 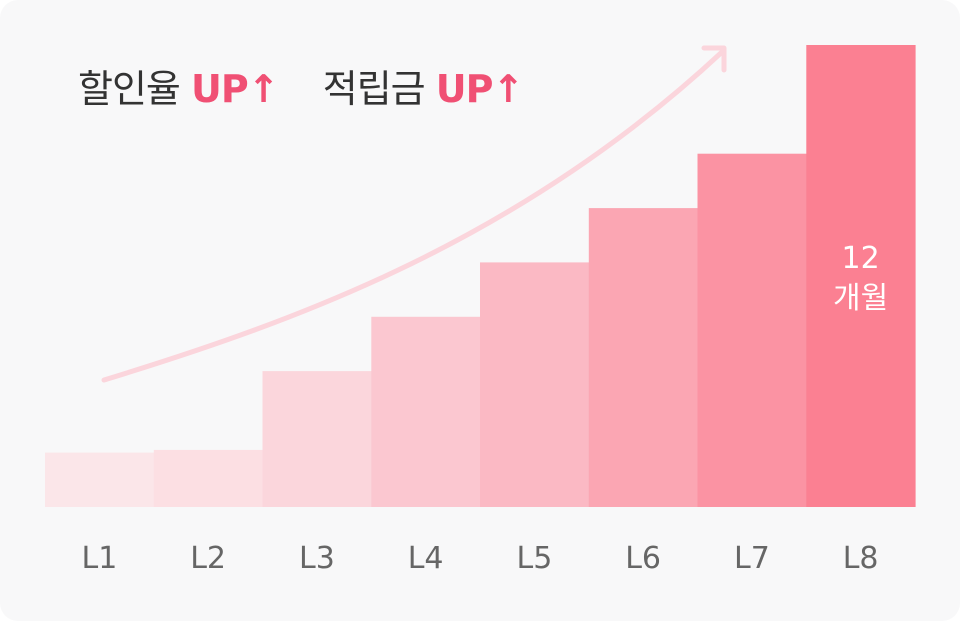 I want to click on x-tick-label: L7, so click(x=752, y=558).